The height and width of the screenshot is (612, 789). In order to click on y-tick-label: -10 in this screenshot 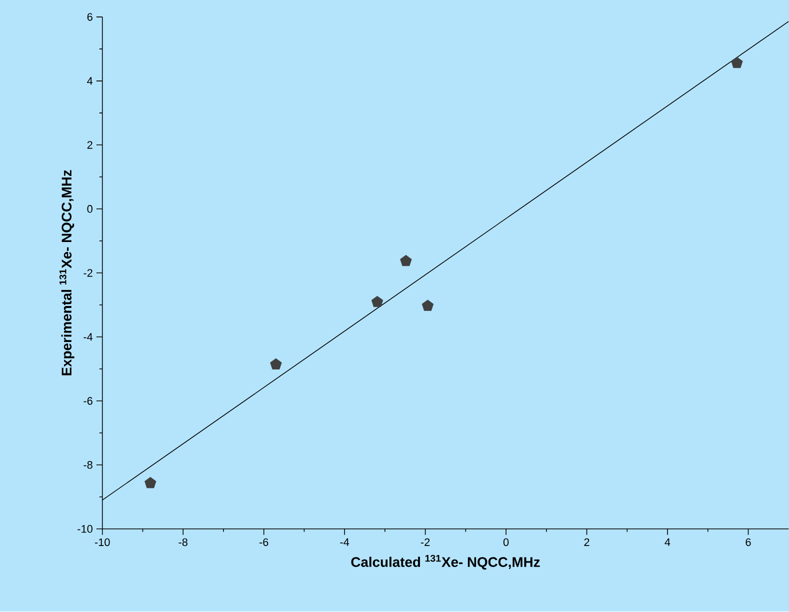, I will do `click(85, 529)`.